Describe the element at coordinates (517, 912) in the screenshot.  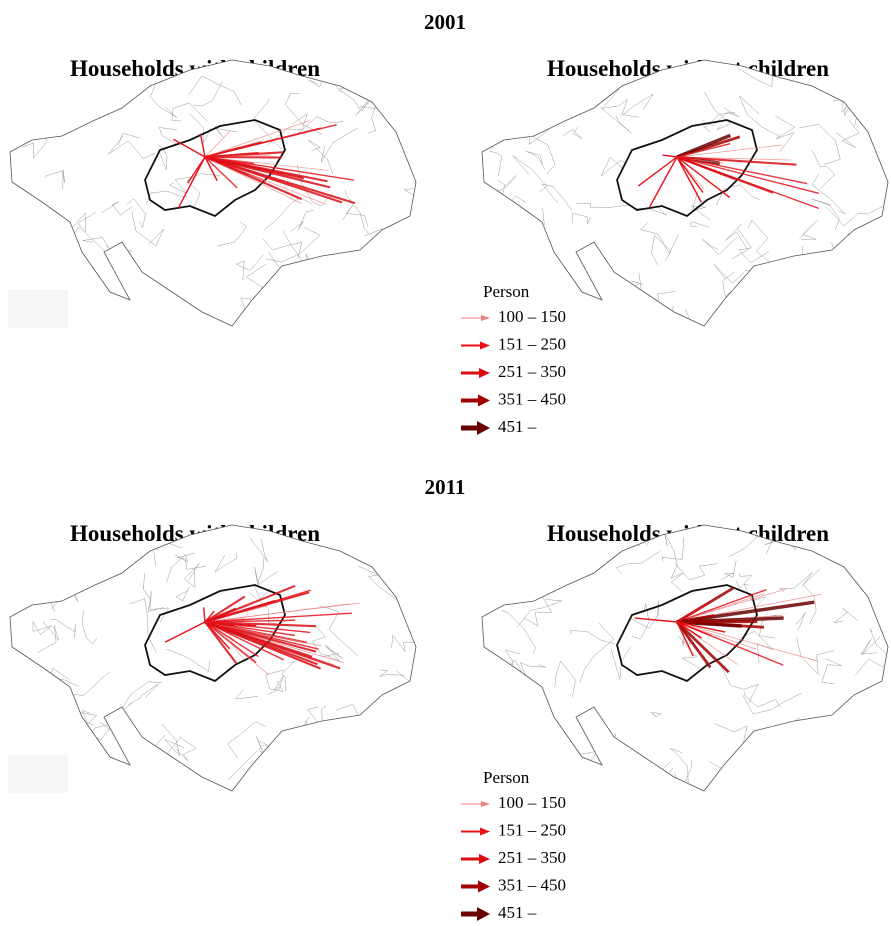
I see `legend-label: 451 –` at that location.